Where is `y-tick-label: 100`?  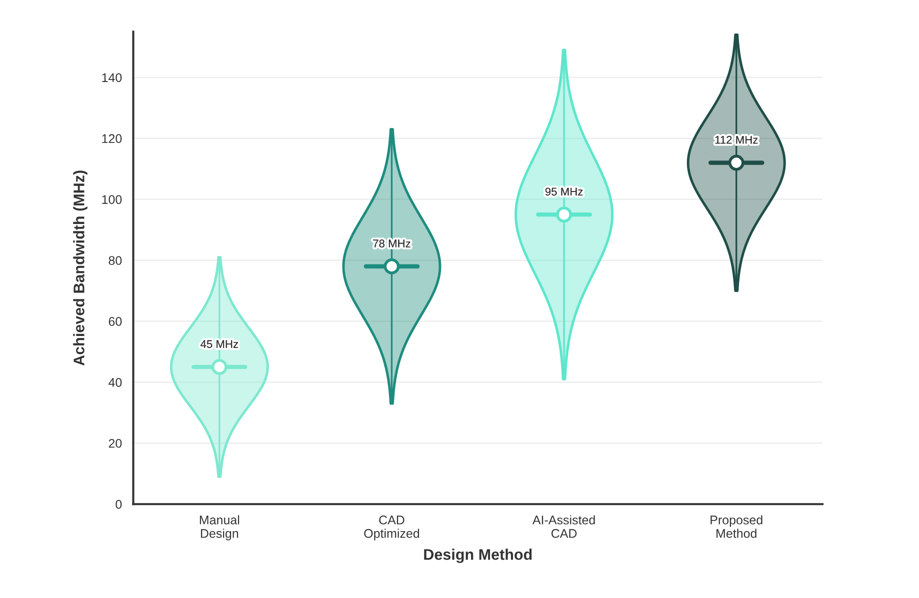
y-tick-label: 100 is located at coordinates (112, 199).